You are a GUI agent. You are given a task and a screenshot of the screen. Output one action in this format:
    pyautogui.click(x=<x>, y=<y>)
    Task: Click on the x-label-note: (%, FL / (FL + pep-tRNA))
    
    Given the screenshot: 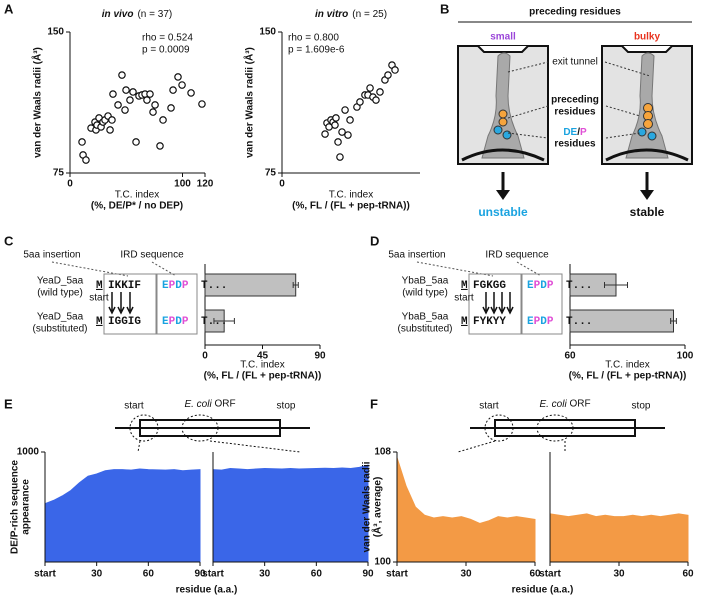 What is the action you would take?
    pyautogui.click(x=351, y=206)
    